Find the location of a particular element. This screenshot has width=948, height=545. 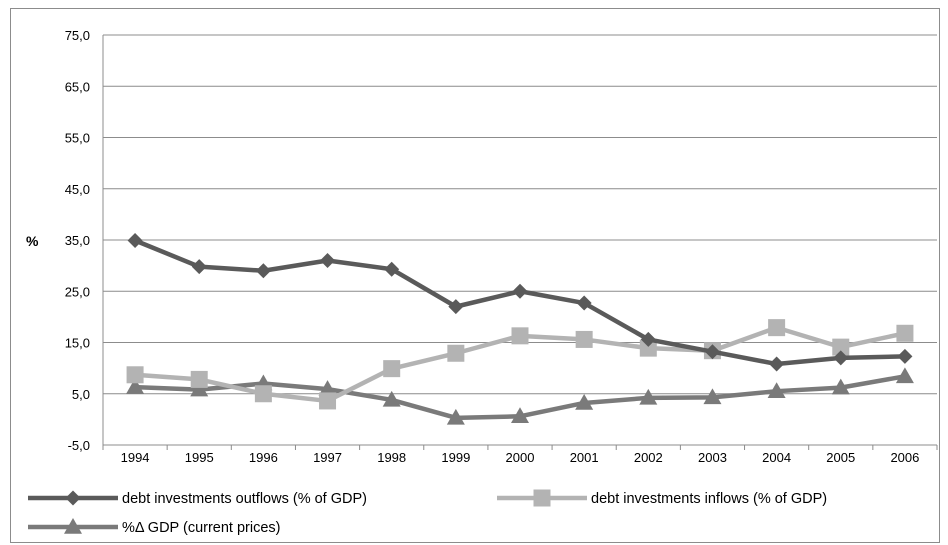

legend-item: debt investments outflows (% of GDP) is located at coordinates (197, 498).